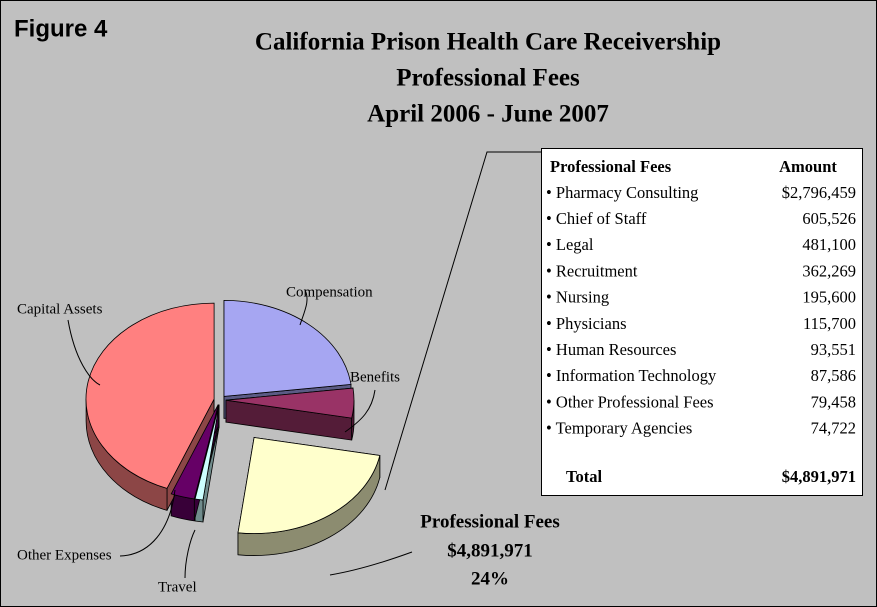 This screenshot has width=877, height=607. What do you see at coordinates (60, 309) in the screenshot?
I see `slice-label: Capital Assets` at bounding box center [60, 309].